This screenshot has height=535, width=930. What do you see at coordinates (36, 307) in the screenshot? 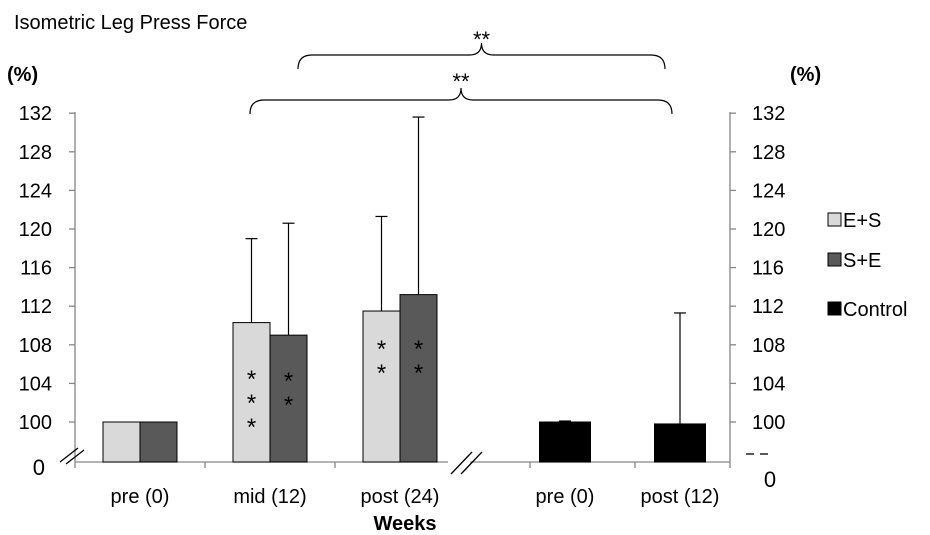
I see `y-tick-label-left: 112` at bounding box center [36, 307].